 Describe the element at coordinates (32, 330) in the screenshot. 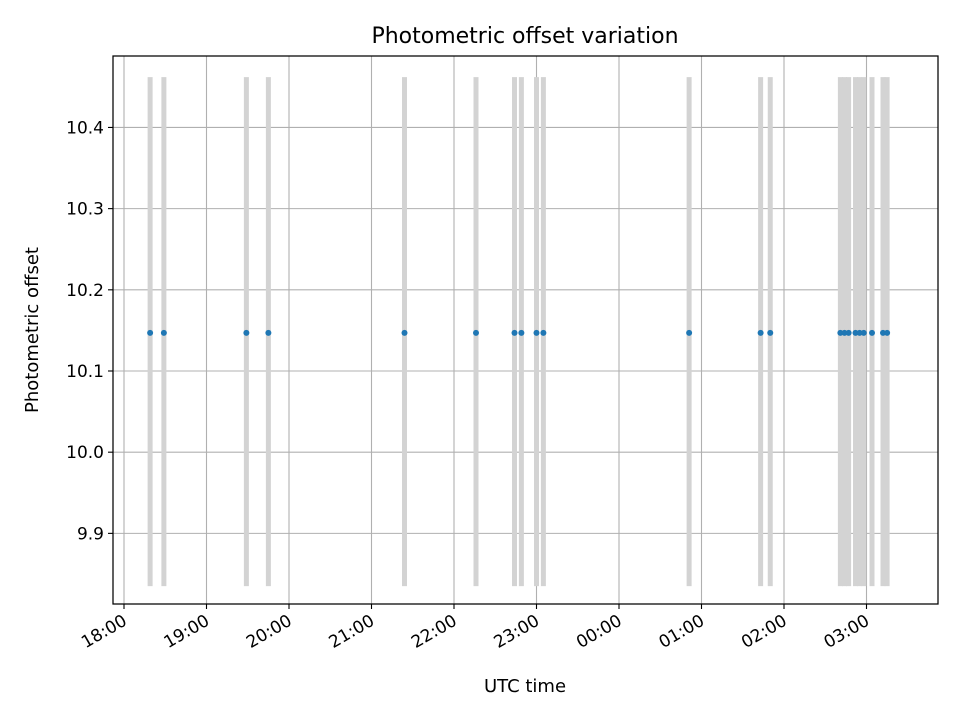

I see `y-axis-label: Photometric offset` at that location.